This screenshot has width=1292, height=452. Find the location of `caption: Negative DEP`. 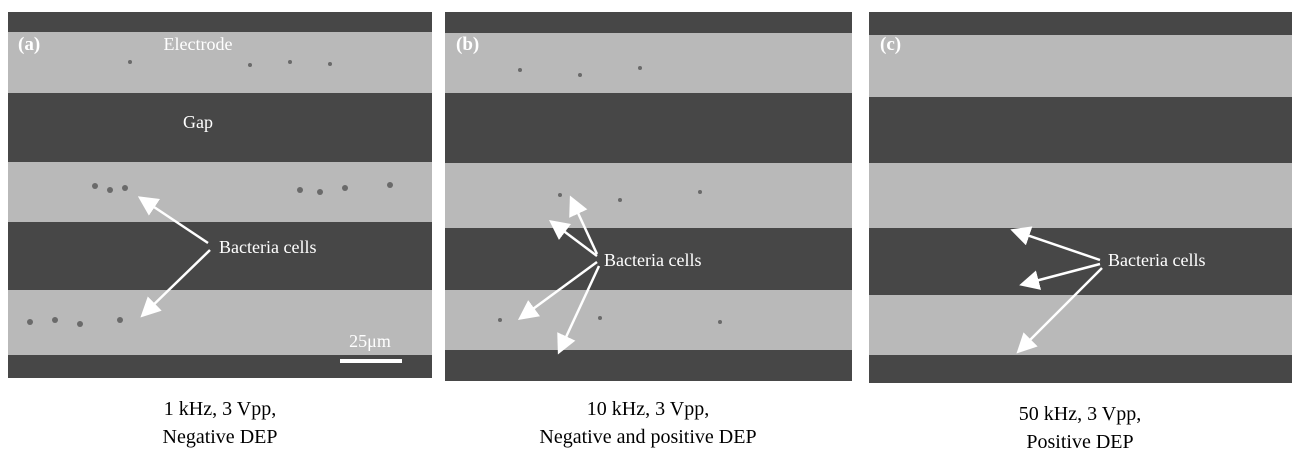

caption: Negative DEP is located at coordinates (220, 437).